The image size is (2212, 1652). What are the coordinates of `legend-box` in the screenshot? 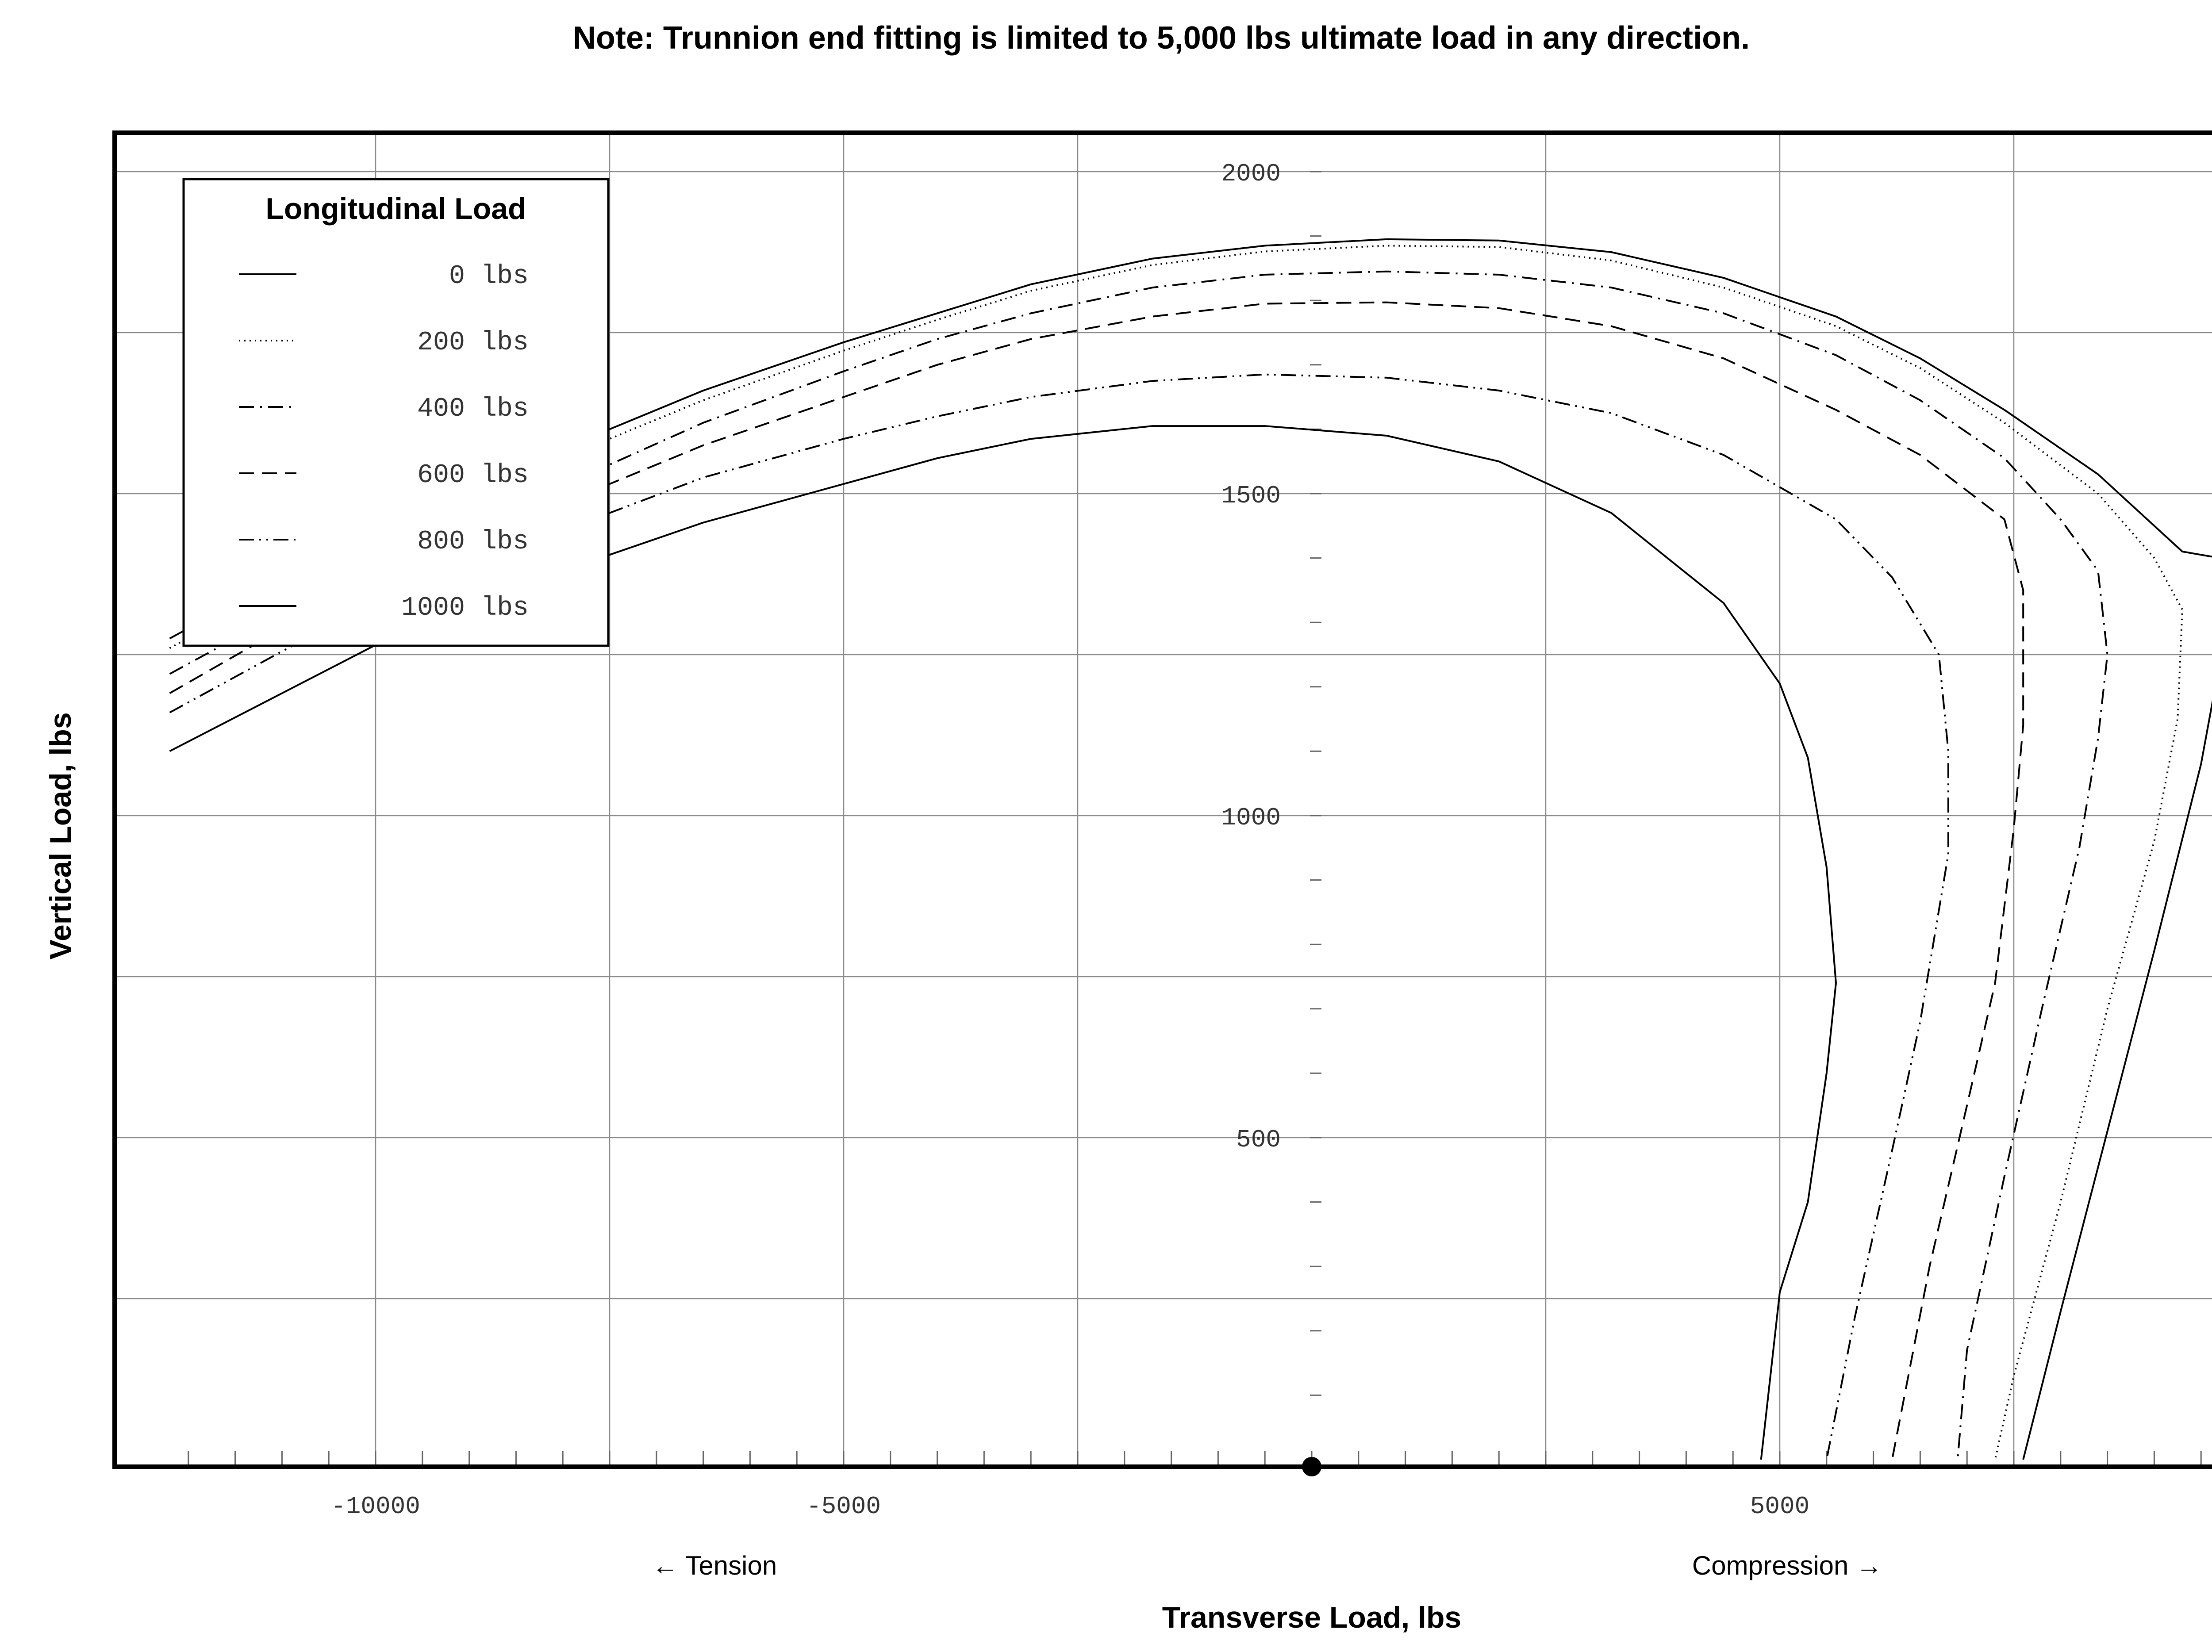 It's located at (396, 412).